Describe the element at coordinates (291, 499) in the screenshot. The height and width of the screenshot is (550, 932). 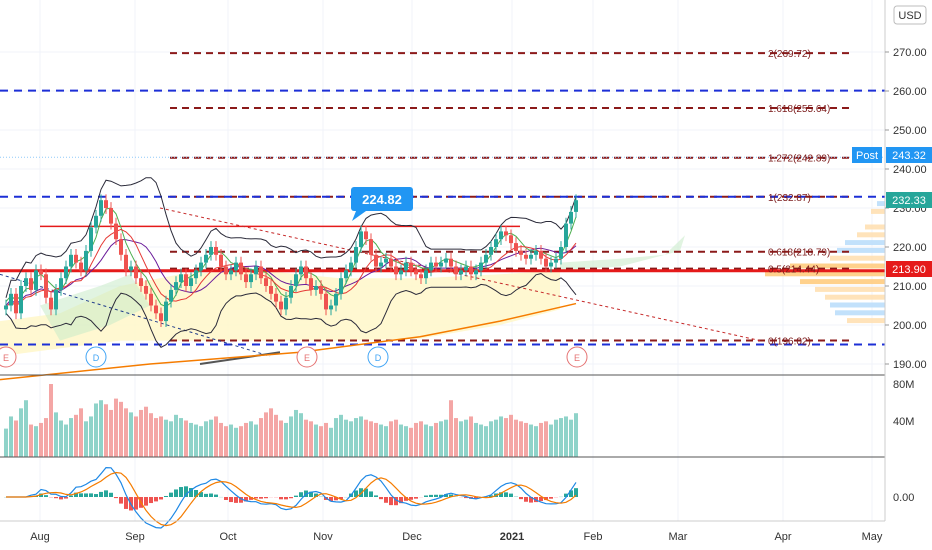
I see `macd-signal-line` at that location.